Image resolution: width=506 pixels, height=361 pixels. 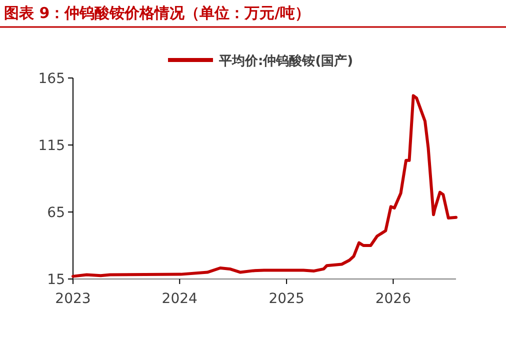 What do you see at coordinates (157, 13) in the screenshot?
I see `chart-title: 图表 9：仲钨酸铵价格情况（单位：万元/吨）` at bounding box center [157, 13].